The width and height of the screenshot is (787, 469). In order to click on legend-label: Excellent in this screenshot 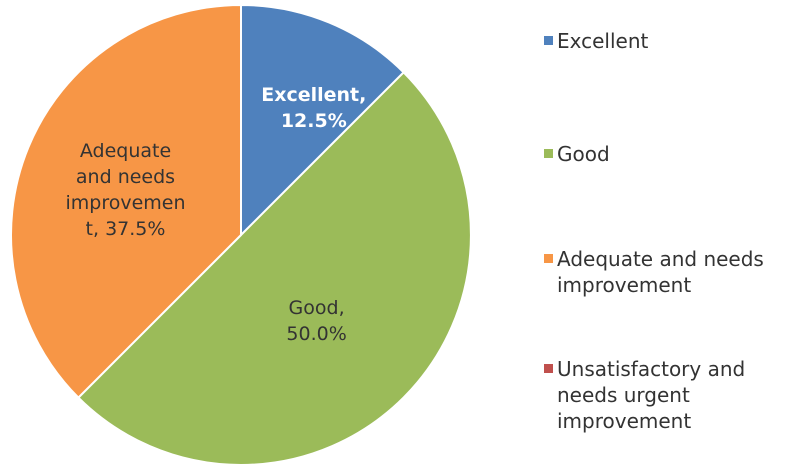, I will do `click(603, 41)`.